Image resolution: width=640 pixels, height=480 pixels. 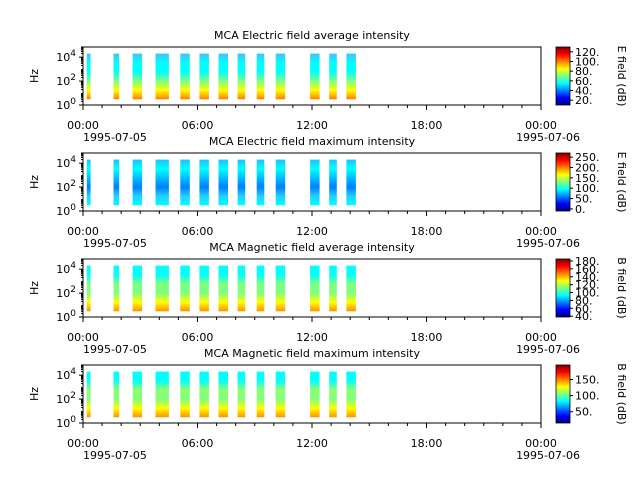 I want to click on panel-title: MCA Electric field maximum intensity, so click(x=312, y=141).